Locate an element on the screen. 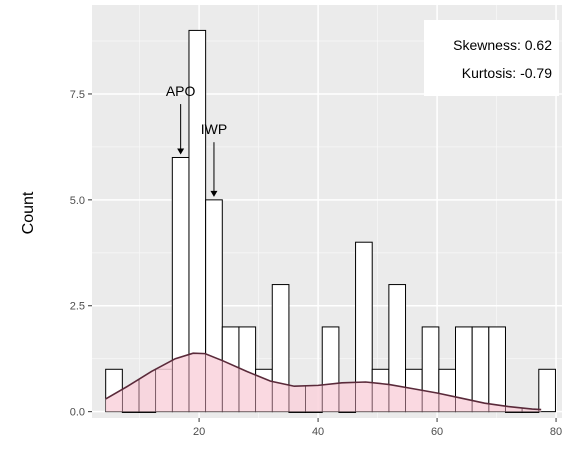 This screenshot has height=451, width=569. density-line is located at coordinates (323, 381).